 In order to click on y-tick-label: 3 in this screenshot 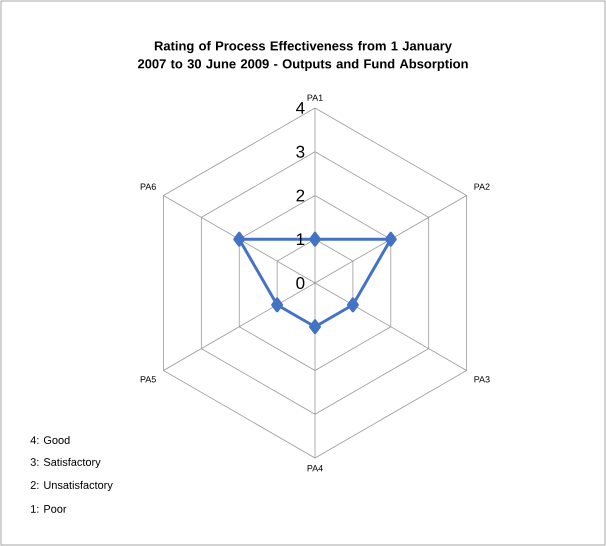, I will do `click(300, 152)`.